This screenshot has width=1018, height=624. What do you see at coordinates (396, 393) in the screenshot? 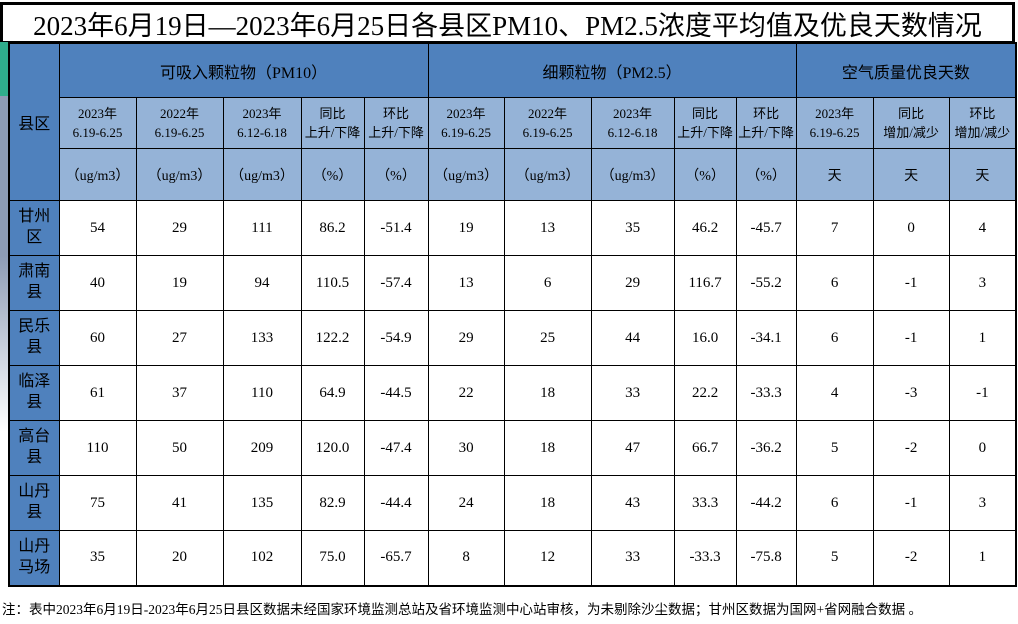
I see `data-cell: -44.5` at bounding box center [396, 393].